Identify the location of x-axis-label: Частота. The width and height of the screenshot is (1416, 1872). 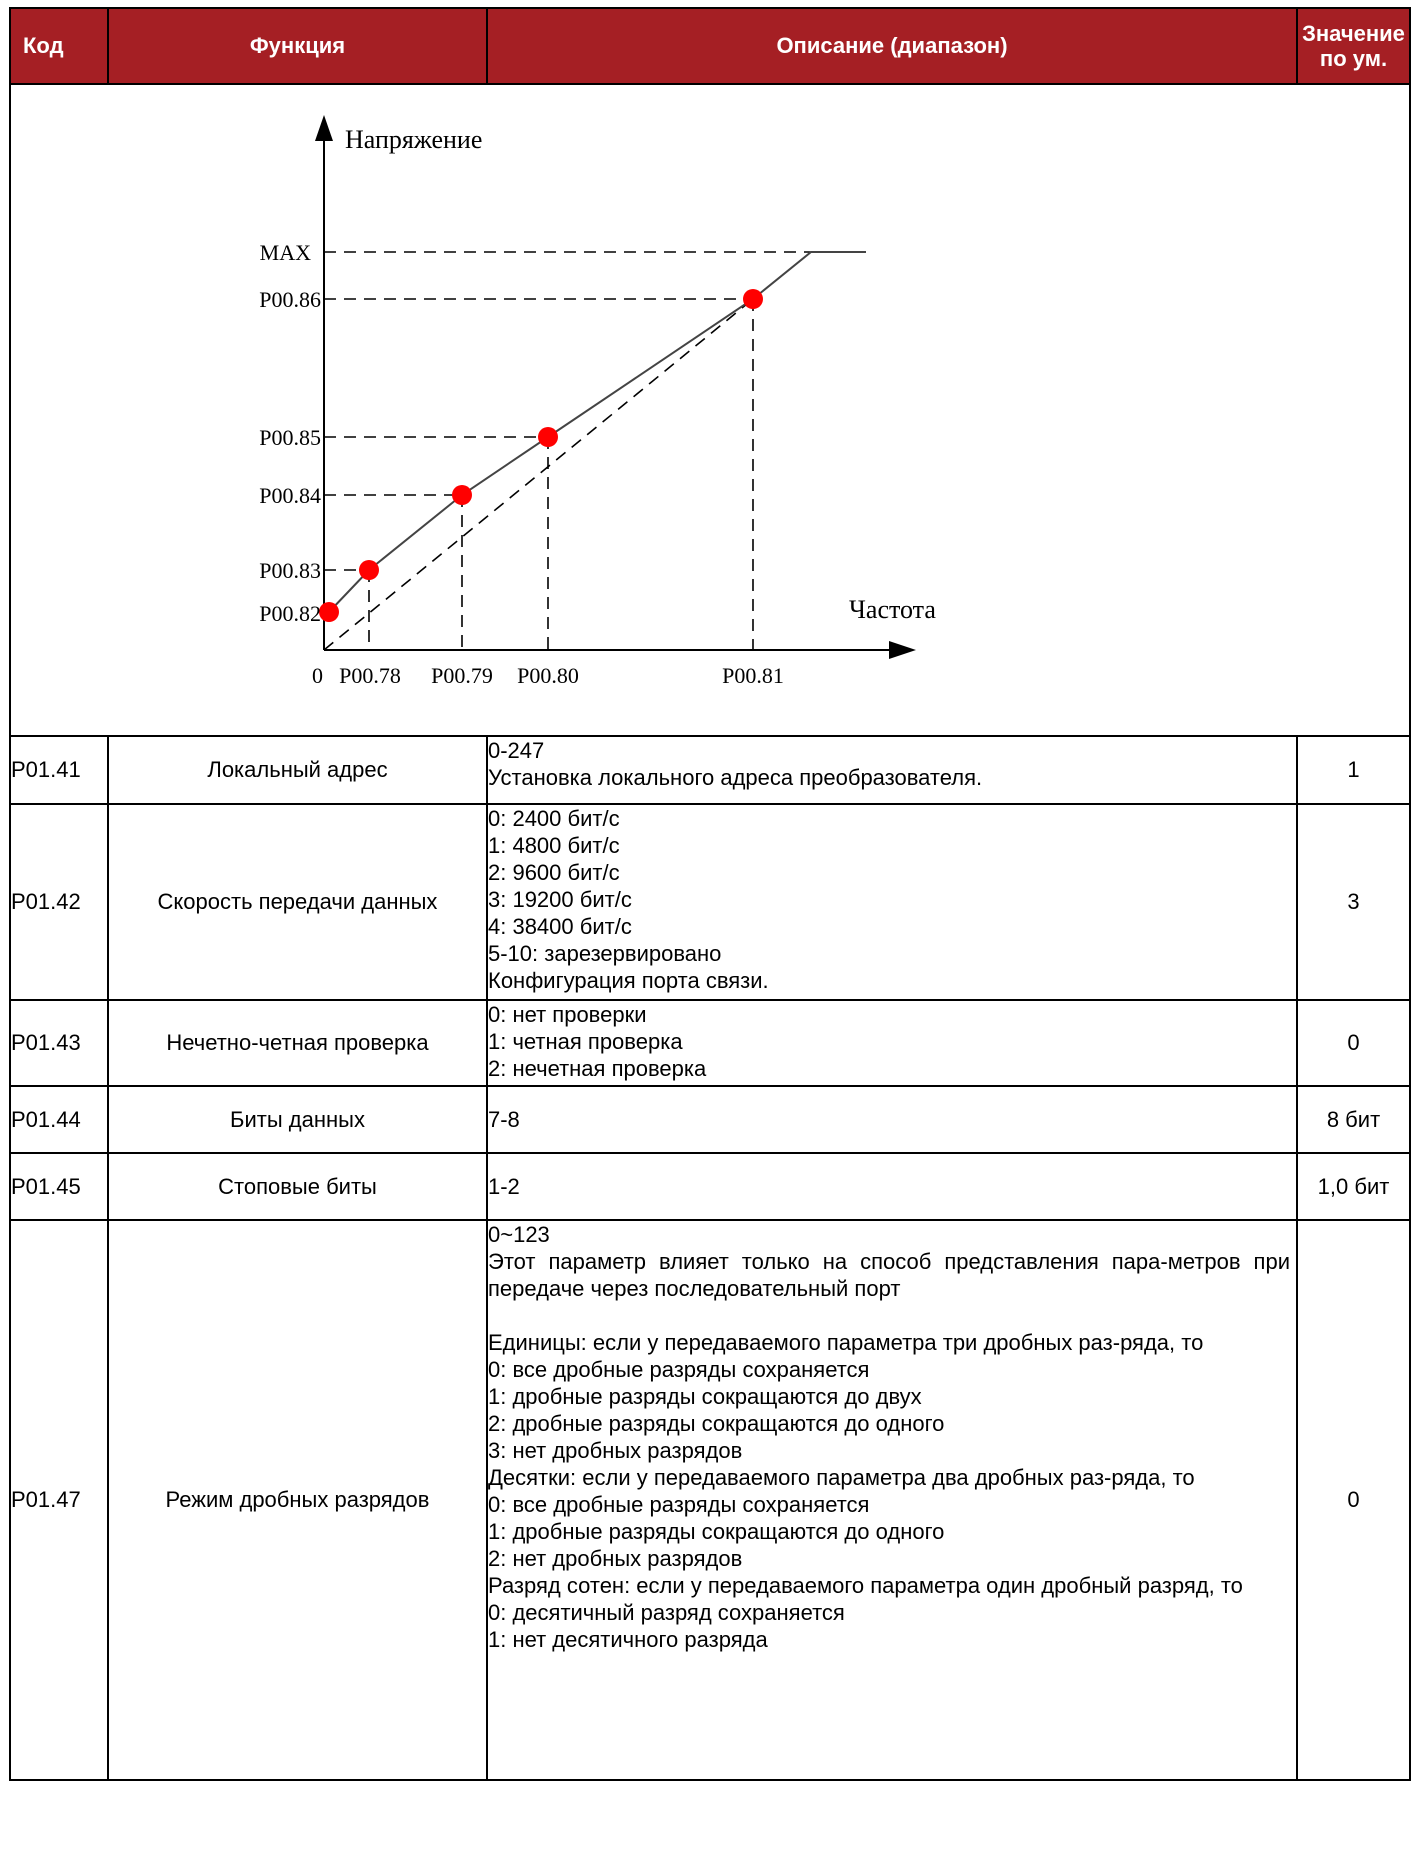
(892, 609).